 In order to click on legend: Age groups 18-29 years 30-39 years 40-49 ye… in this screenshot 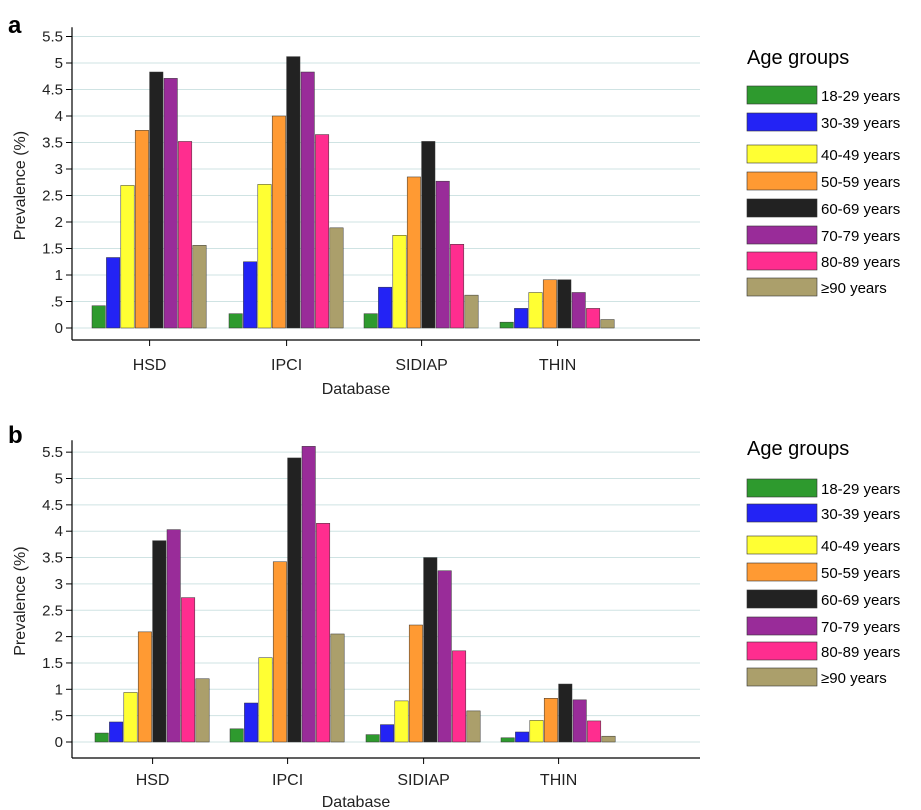, I will do `click(823, 562)`.